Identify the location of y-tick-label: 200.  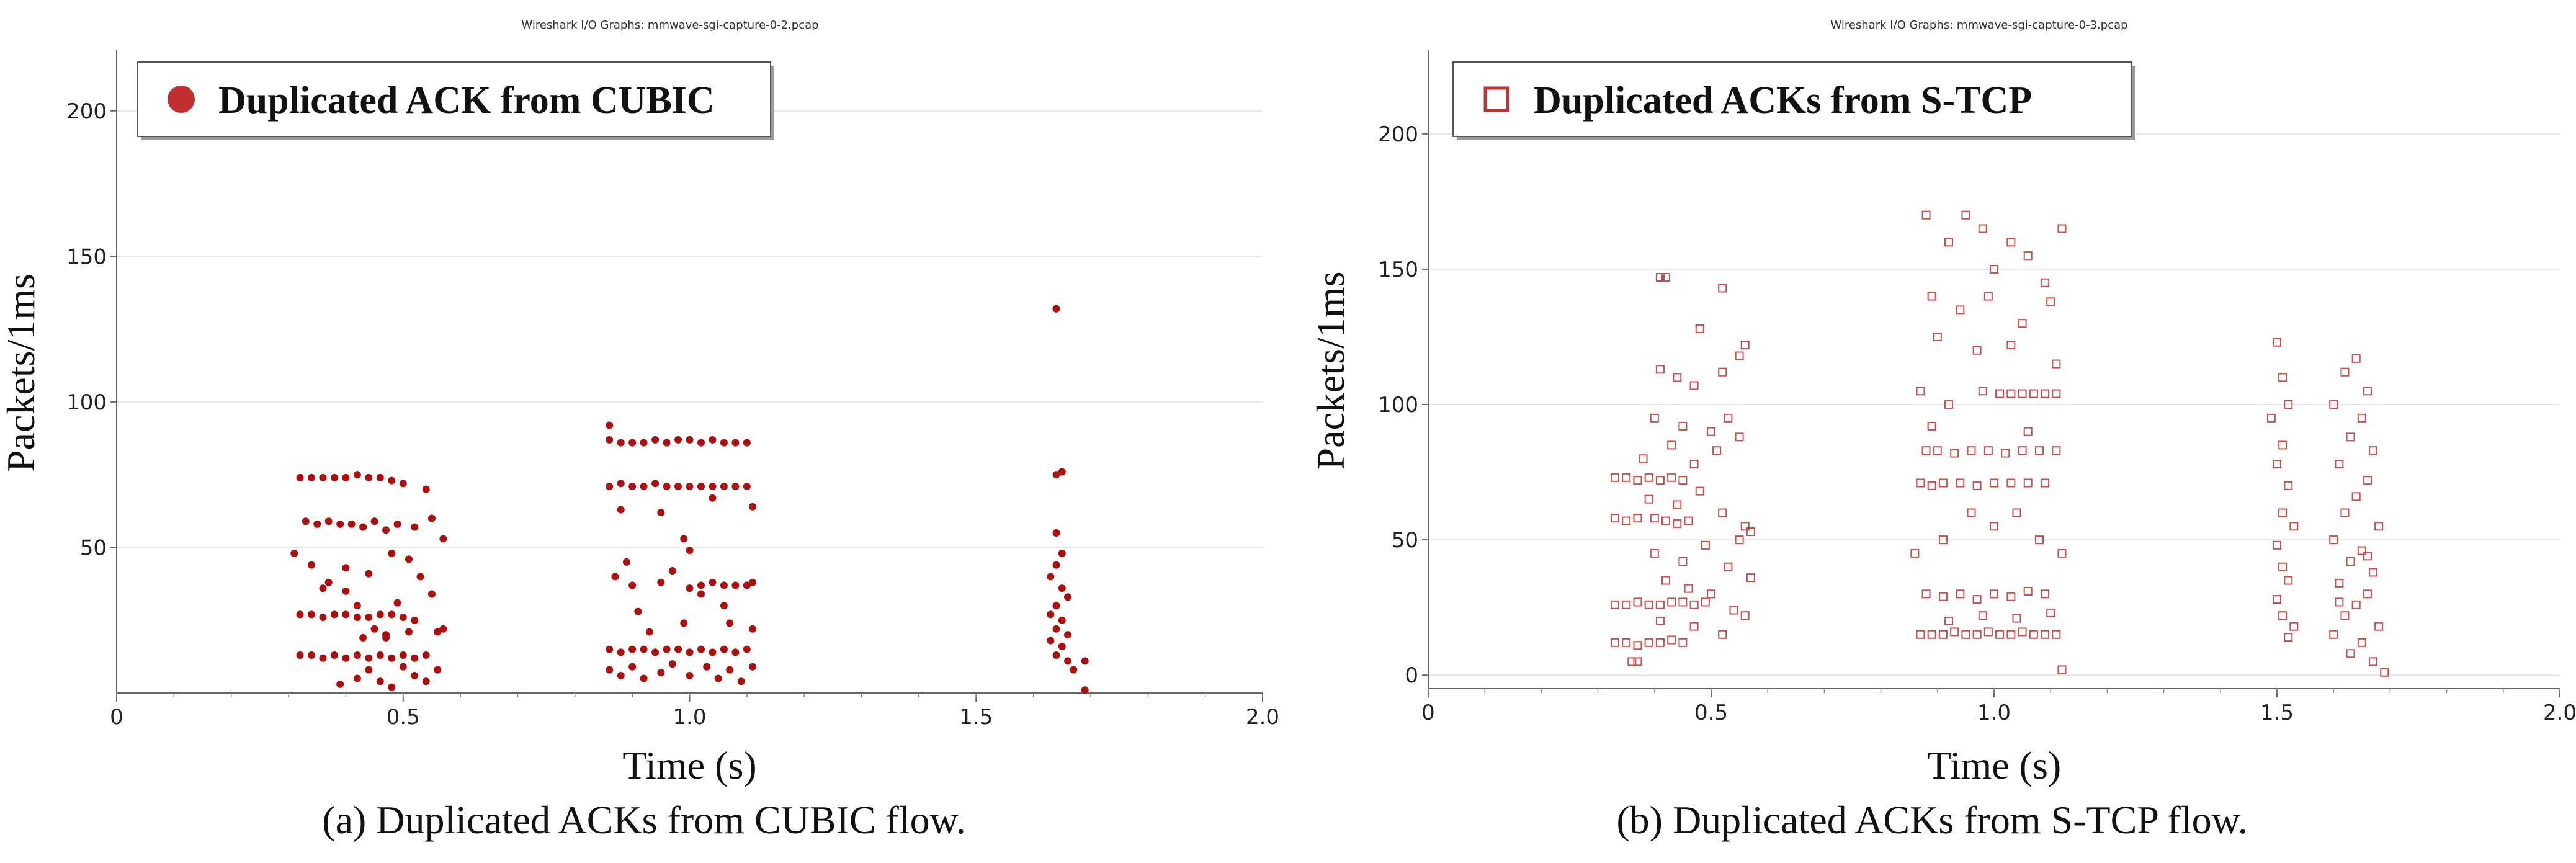
(86, 111).